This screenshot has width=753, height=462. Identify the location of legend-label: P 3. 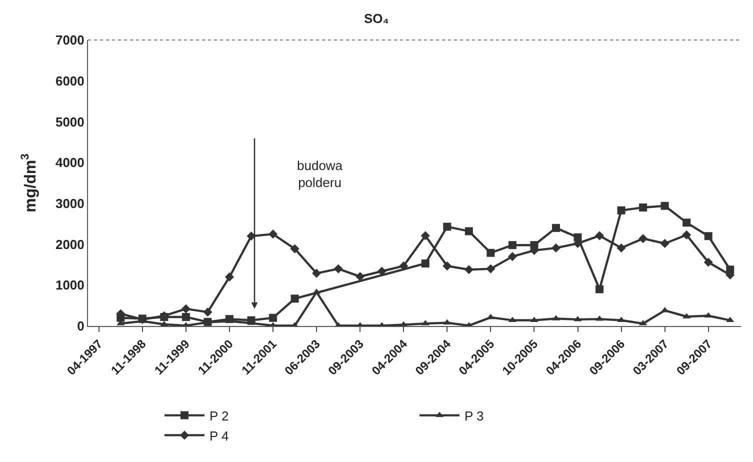
(474, 416).